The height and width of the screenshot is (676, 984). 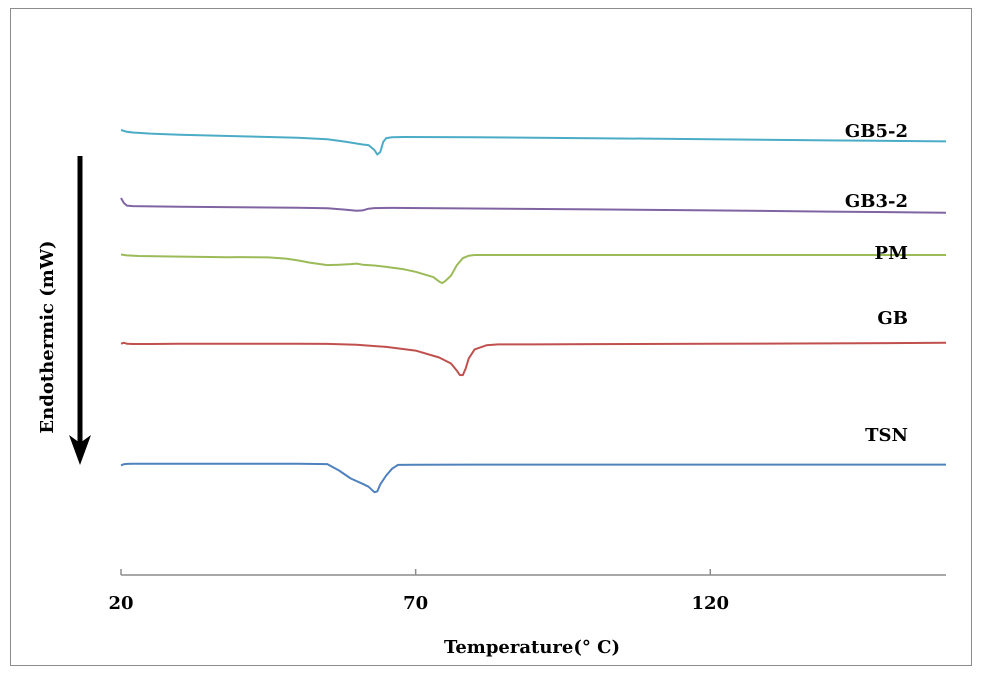 What do you see at coordinates (533, 572) in the screenshot?
I see `x-axis` at bounding box center [533, 572].